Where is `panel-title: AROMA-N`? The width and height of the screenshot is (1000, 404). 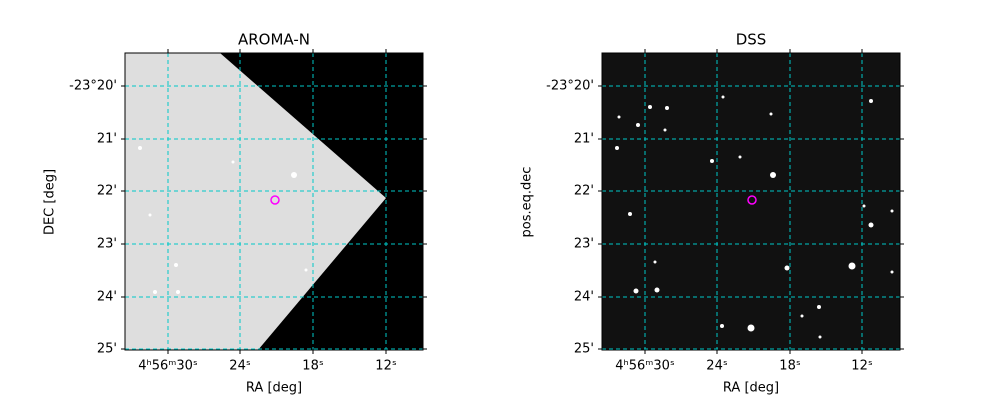 panel-title: AROMA-N is located at coordinates (274, 40).